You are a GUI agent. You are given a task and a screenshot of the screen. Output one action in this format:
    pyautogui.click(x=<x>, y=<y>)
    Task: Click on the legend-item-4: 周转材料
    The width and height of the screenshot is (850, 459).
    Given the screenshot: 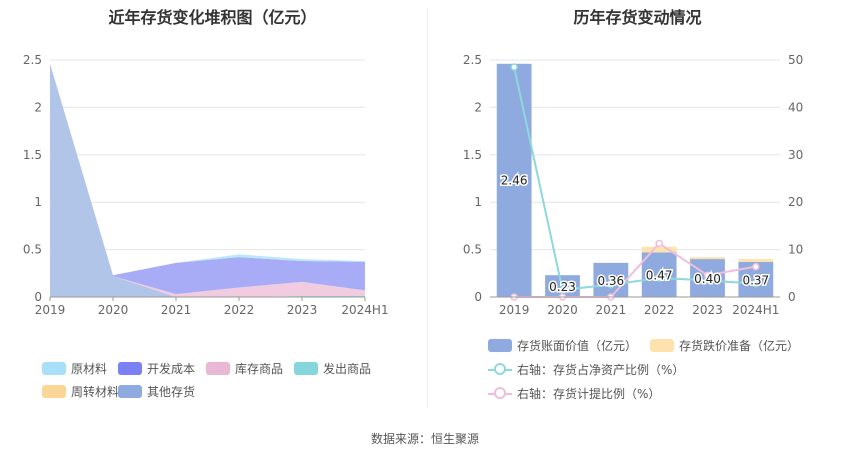 What is the action you would take?
    pyautogui.click(x=80, y=391)
    